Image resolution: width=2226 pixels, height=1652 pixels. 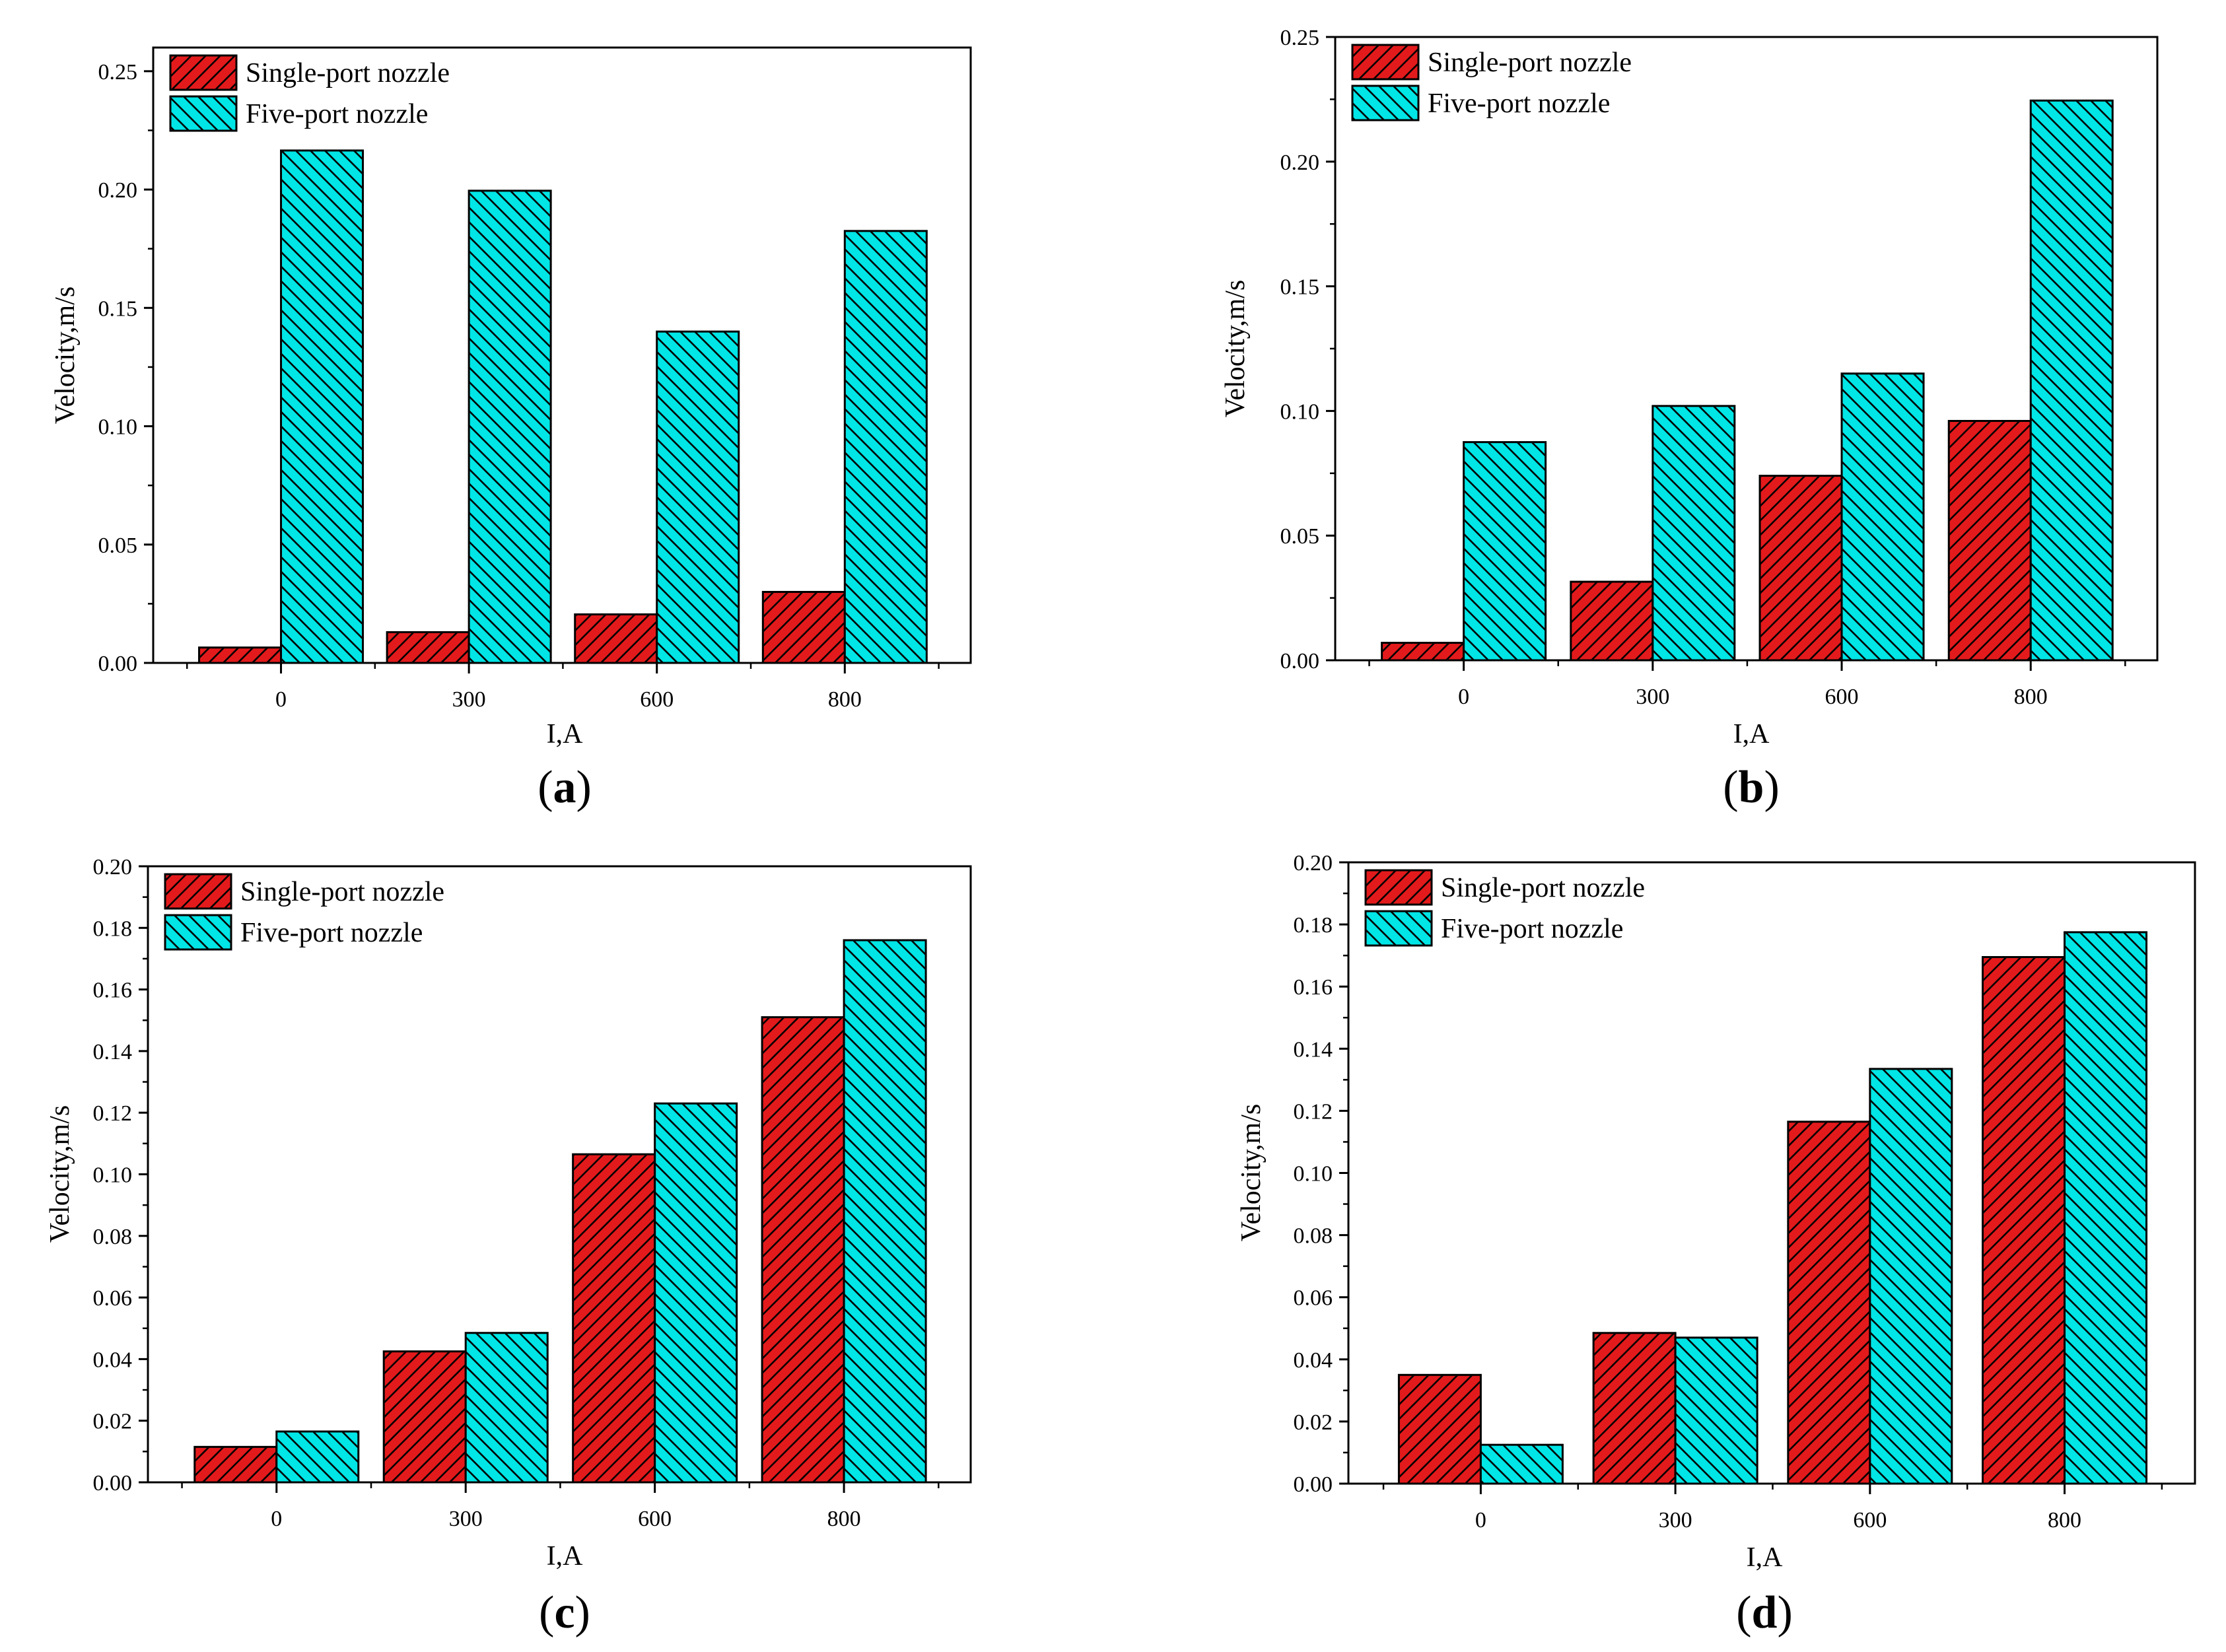 What do you see at coordinates (1764, 1612) in the screenshot?
I see `panel-label-d: (d)` at bounding box center [1764, 1612].